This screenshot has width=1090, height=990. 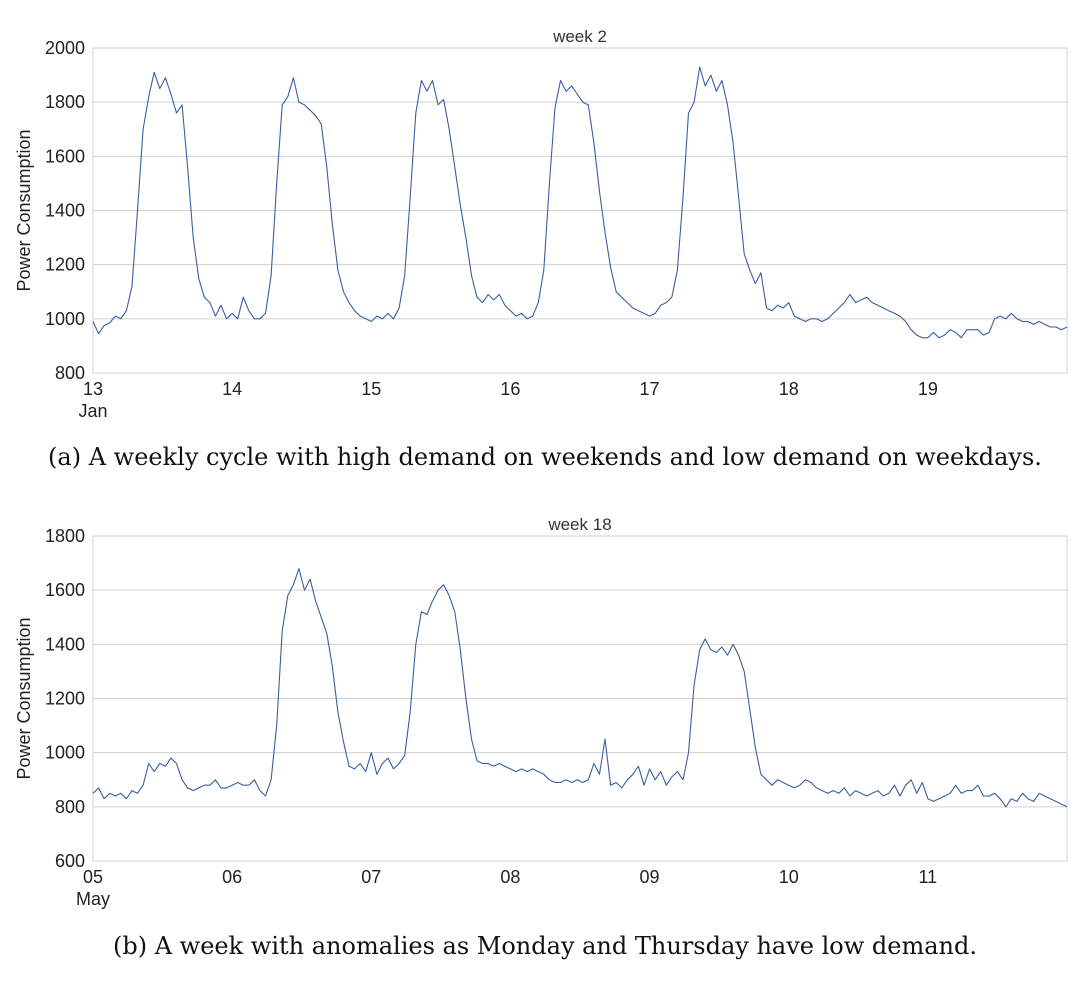 What do you see at coordinates (928, 389) in the screenshot?
I see `x-tick-label: 19` at bounding box center [928, 389].